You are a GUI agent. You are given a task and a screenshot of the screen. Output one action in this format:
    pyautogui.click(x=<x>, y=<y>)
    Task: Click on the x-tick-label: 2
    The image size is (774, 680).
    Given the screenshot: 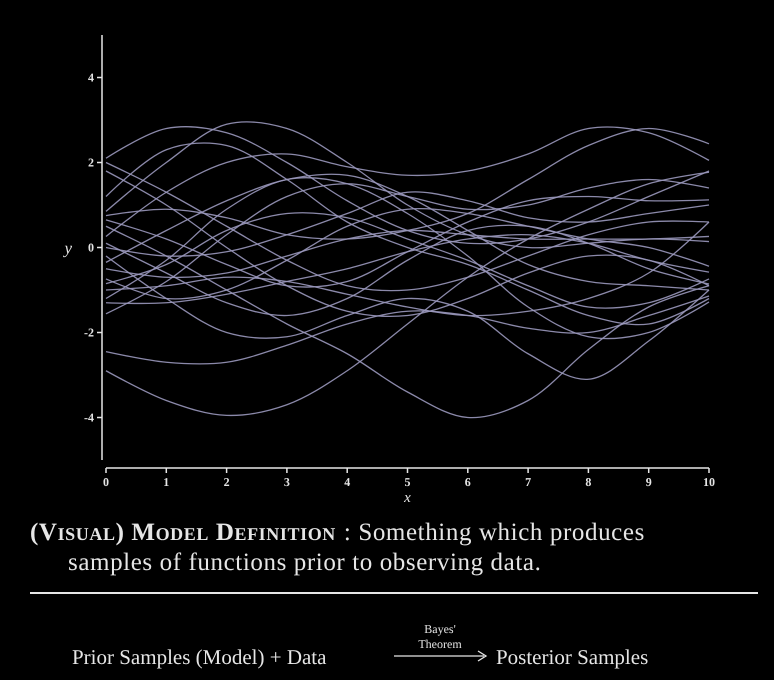 What is the action you would take?
    pyautogui.click(x=227, y=482)
    